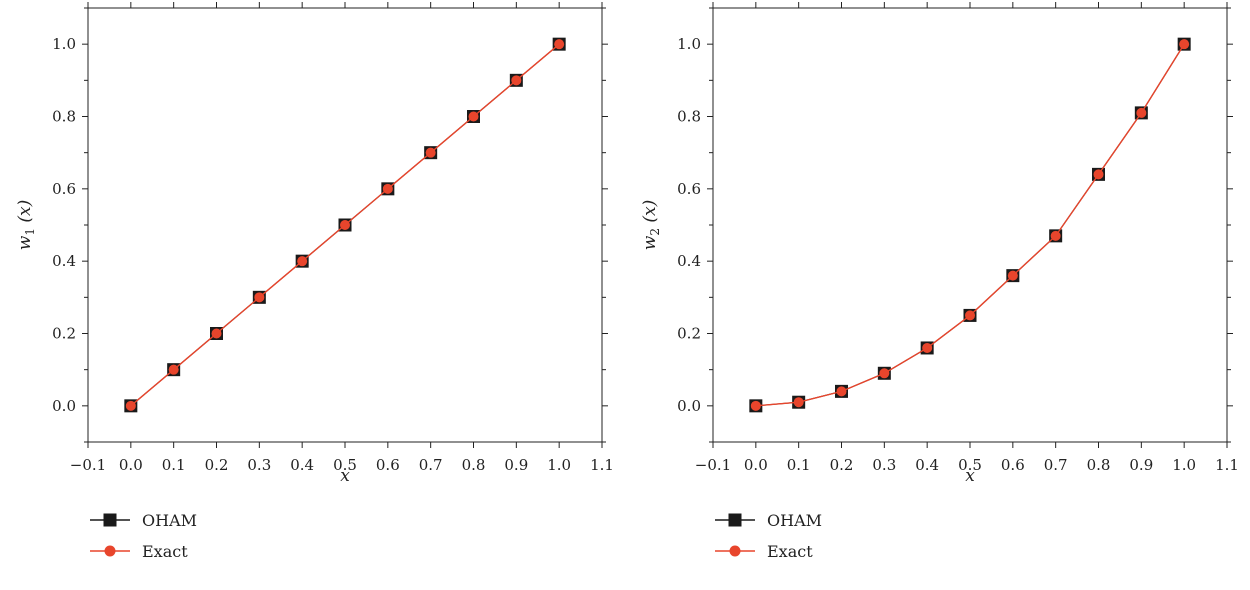 The image size is (1250, 590). I want to click on y-axis-label: w1 (x), so click(26, 225).